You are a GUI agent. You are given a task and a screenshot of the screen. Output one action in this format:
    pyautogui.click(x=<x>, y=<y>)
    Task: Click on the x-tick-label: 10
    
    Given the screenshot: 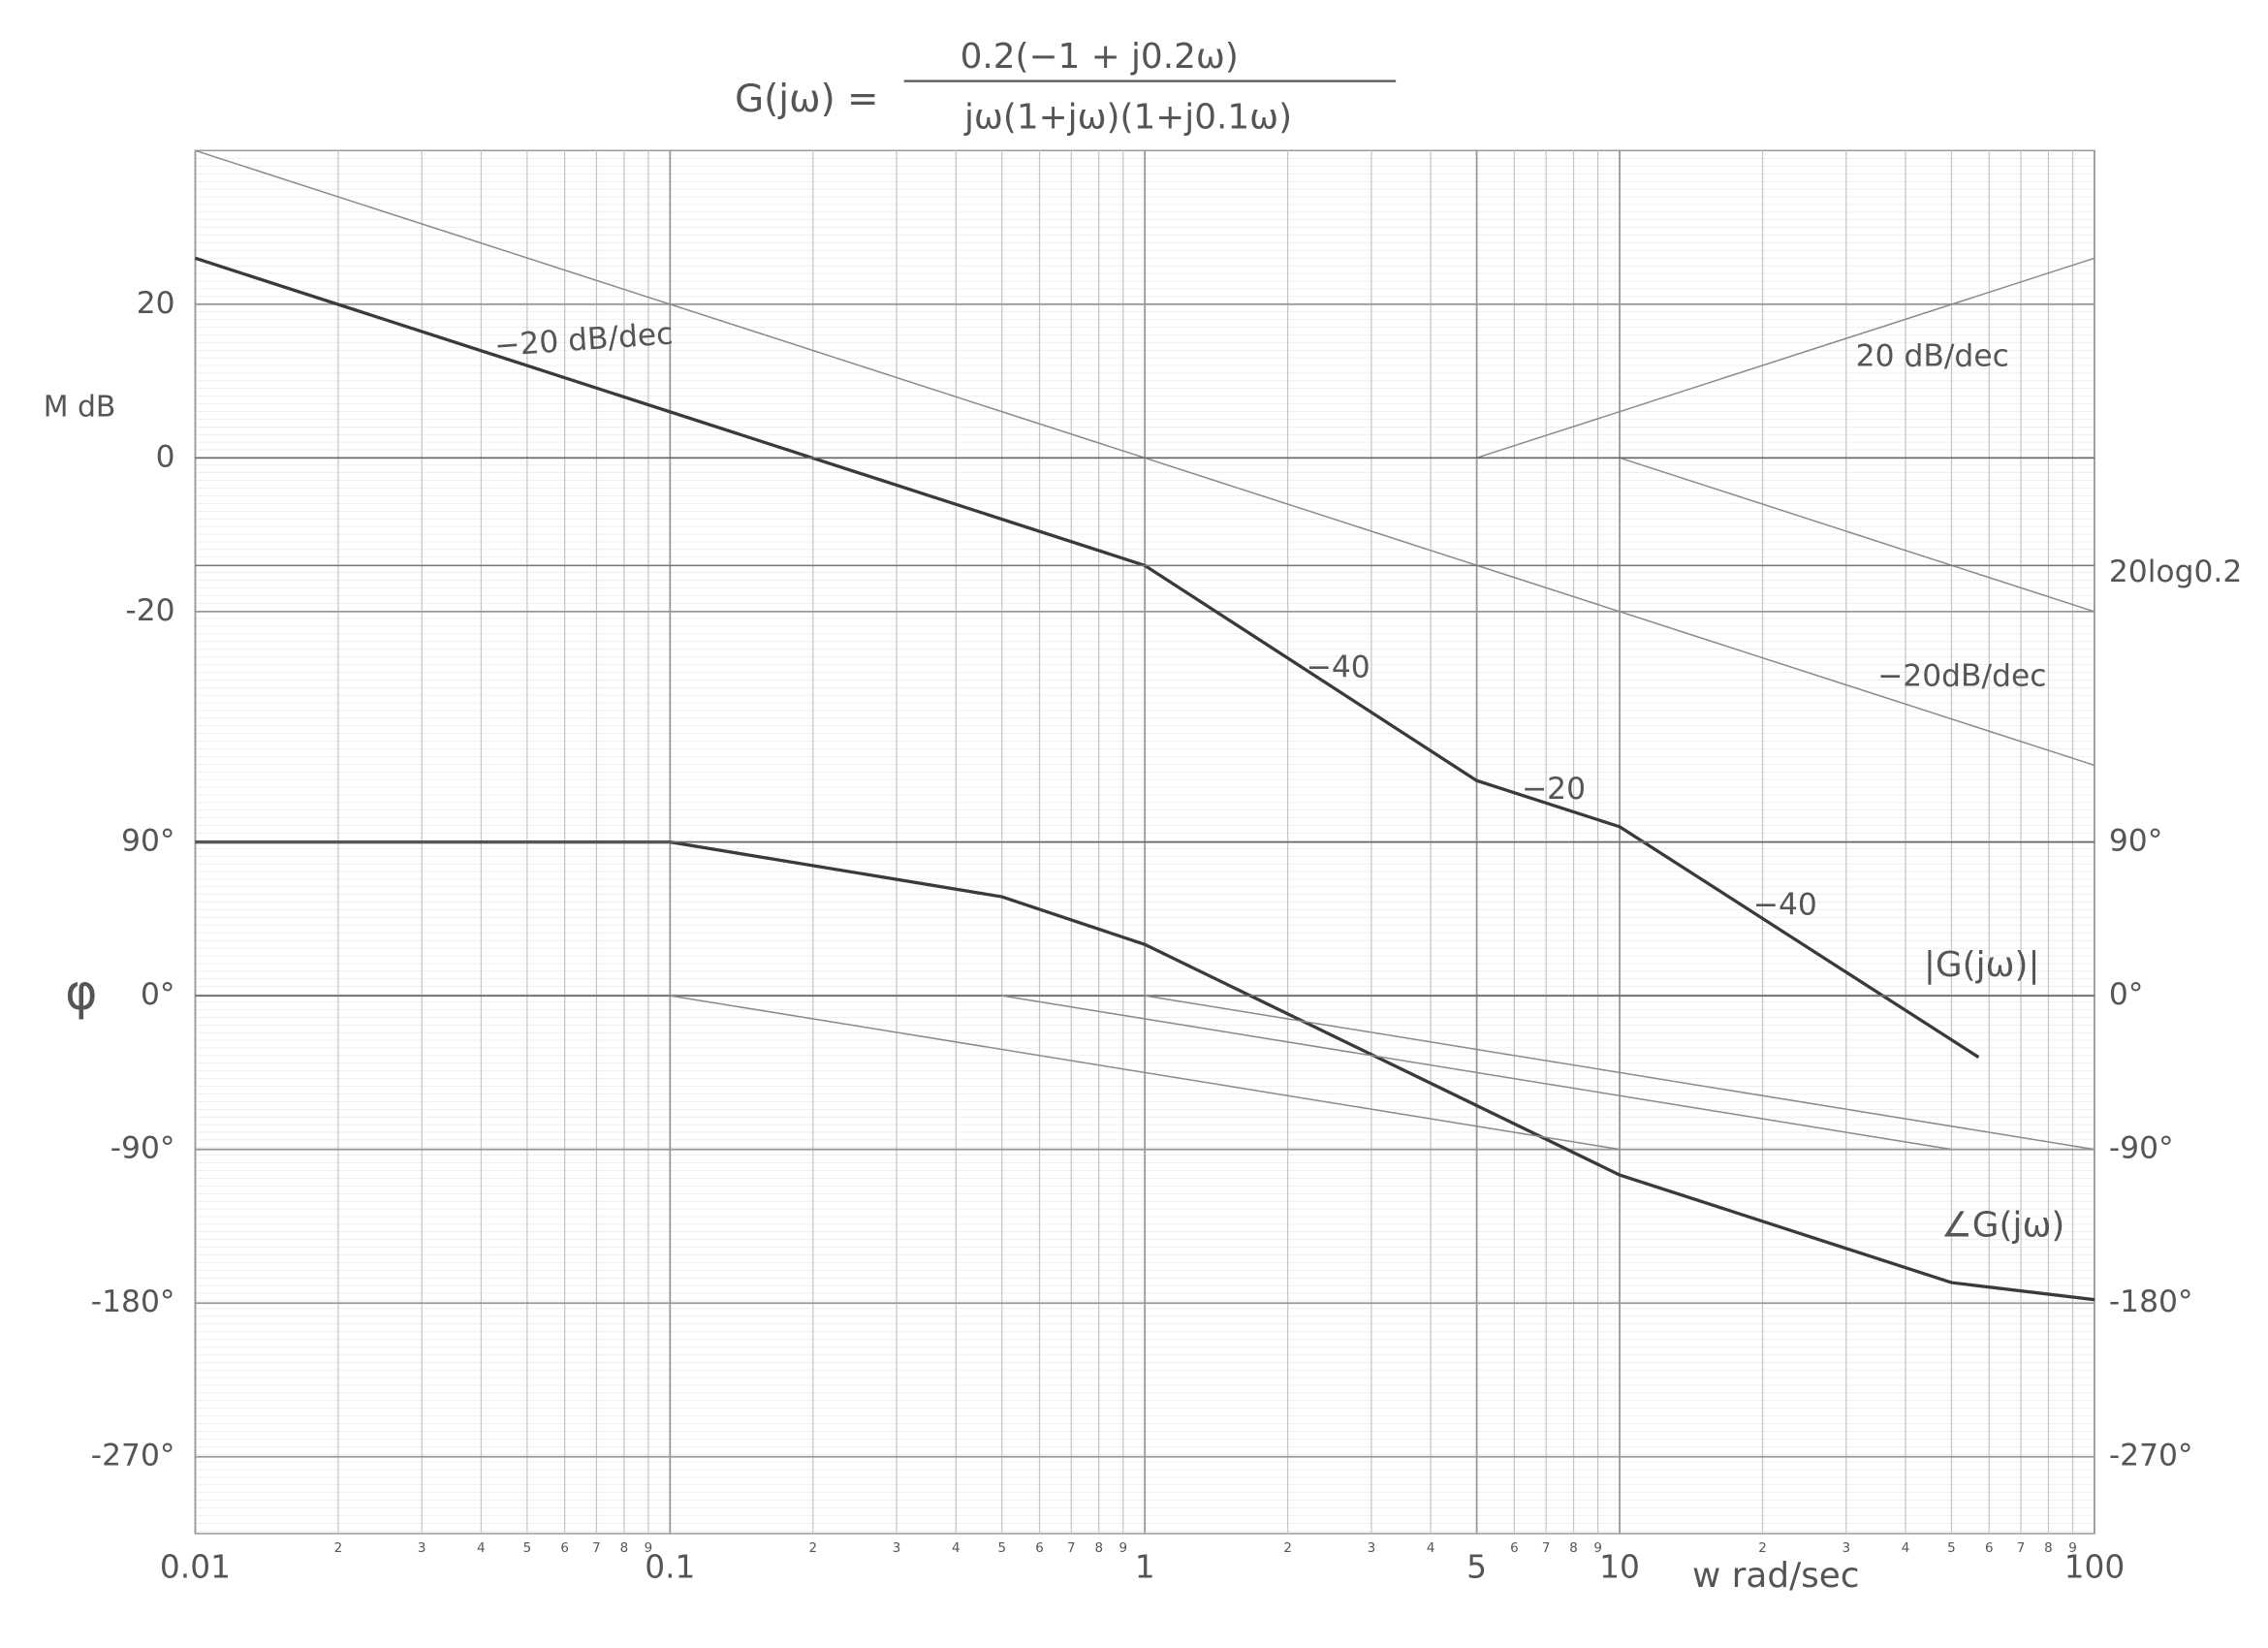 What is the action you would take?
    pyautogui.click(x=1620, y=1566)
    